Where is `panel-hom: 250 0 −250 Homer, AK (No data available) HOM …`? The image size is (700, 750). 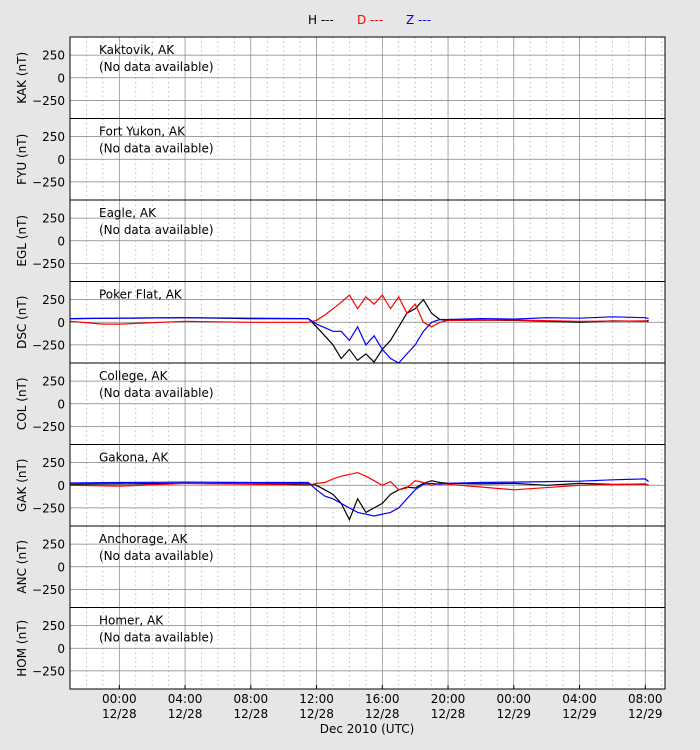
panel-hom: 250 0 −250 Homer, AK (No data available) HOM … is located at coordinates (340, 648).